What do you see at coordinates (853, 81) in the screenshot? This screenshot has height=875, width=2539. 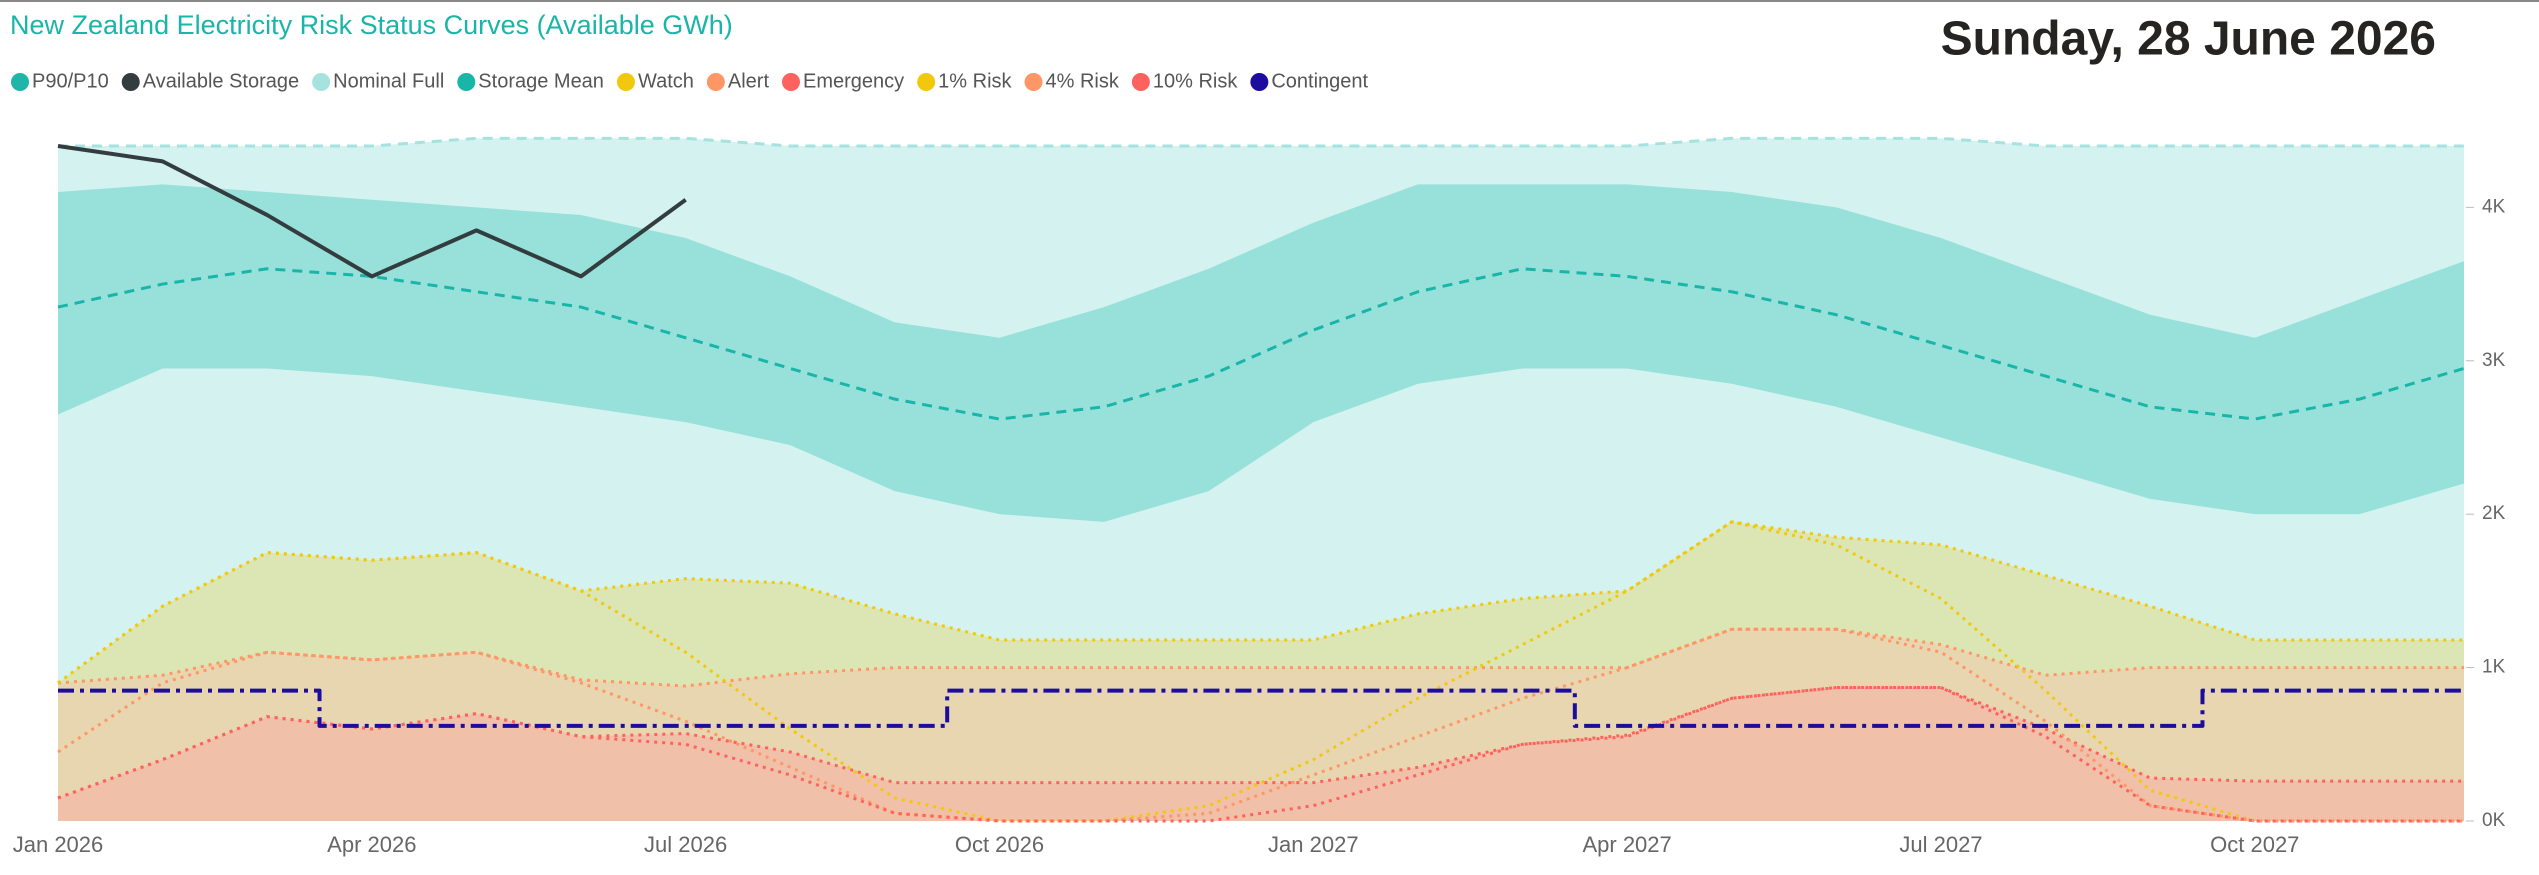 I see `legend-label: Emergency` at bounding box center [853, 81].